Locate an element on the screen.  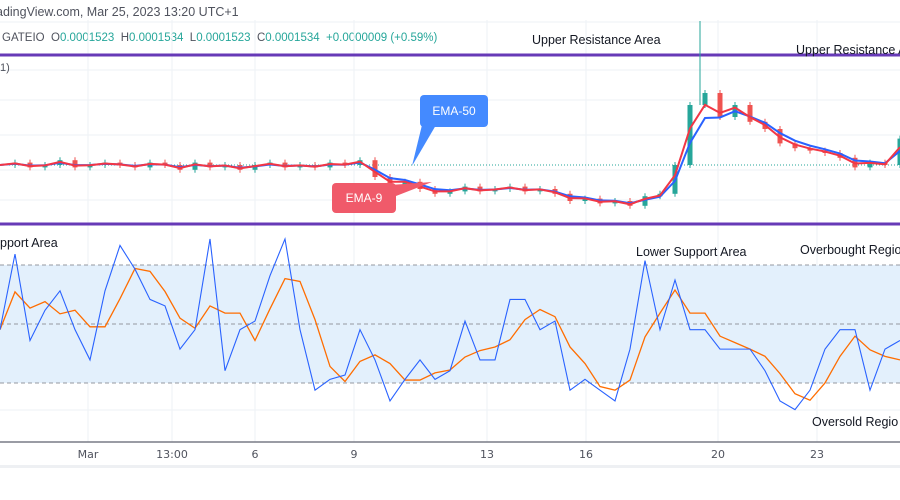
low-value: 0.0001523 is located at coordinates (223, 38).